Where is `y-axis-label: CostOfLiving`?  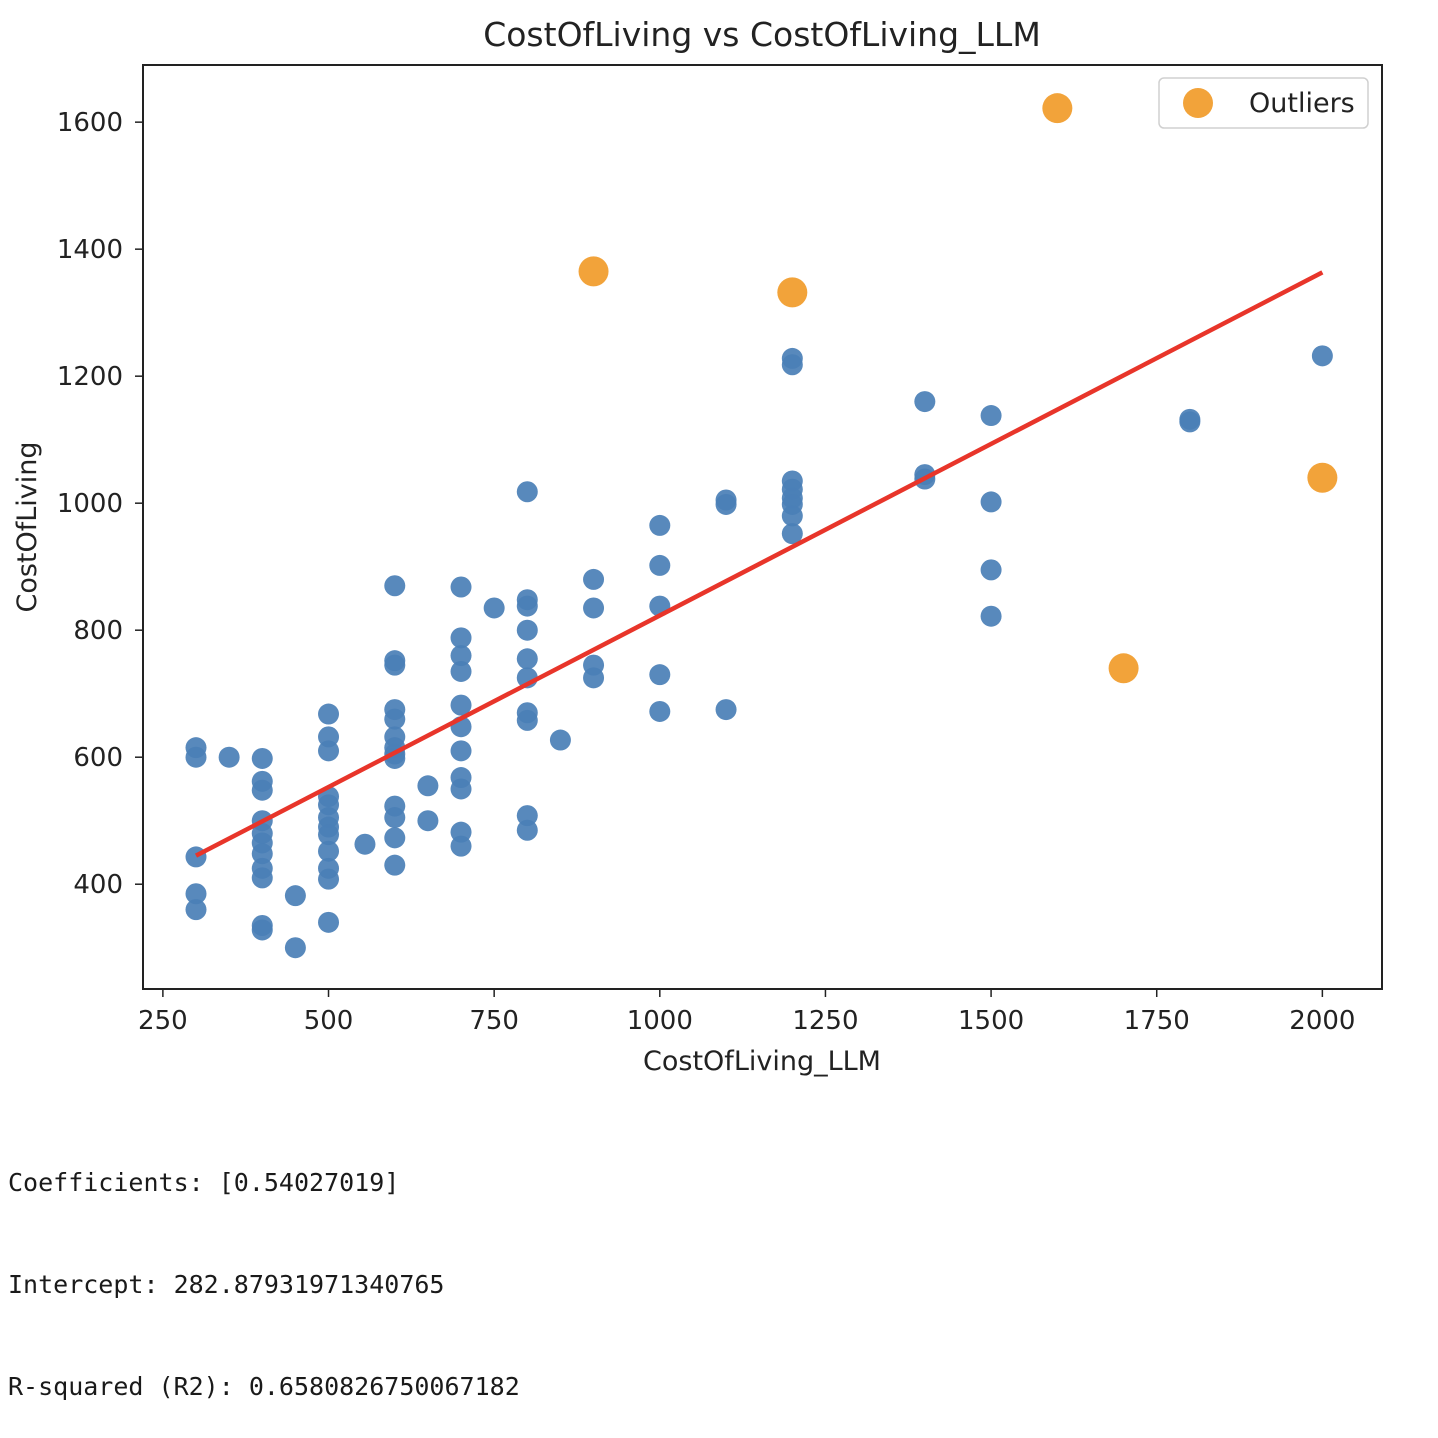 y-axis-label: CostOfLiving is located at coordinates (27, 526).